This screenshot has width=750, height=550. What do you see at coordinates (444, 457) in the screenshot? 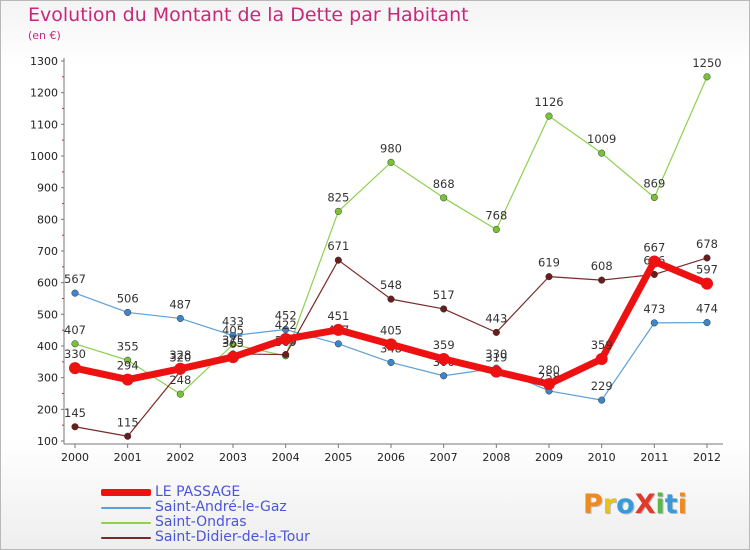
I see `x-tick-label: 2007` at bounding box center [444, 457].